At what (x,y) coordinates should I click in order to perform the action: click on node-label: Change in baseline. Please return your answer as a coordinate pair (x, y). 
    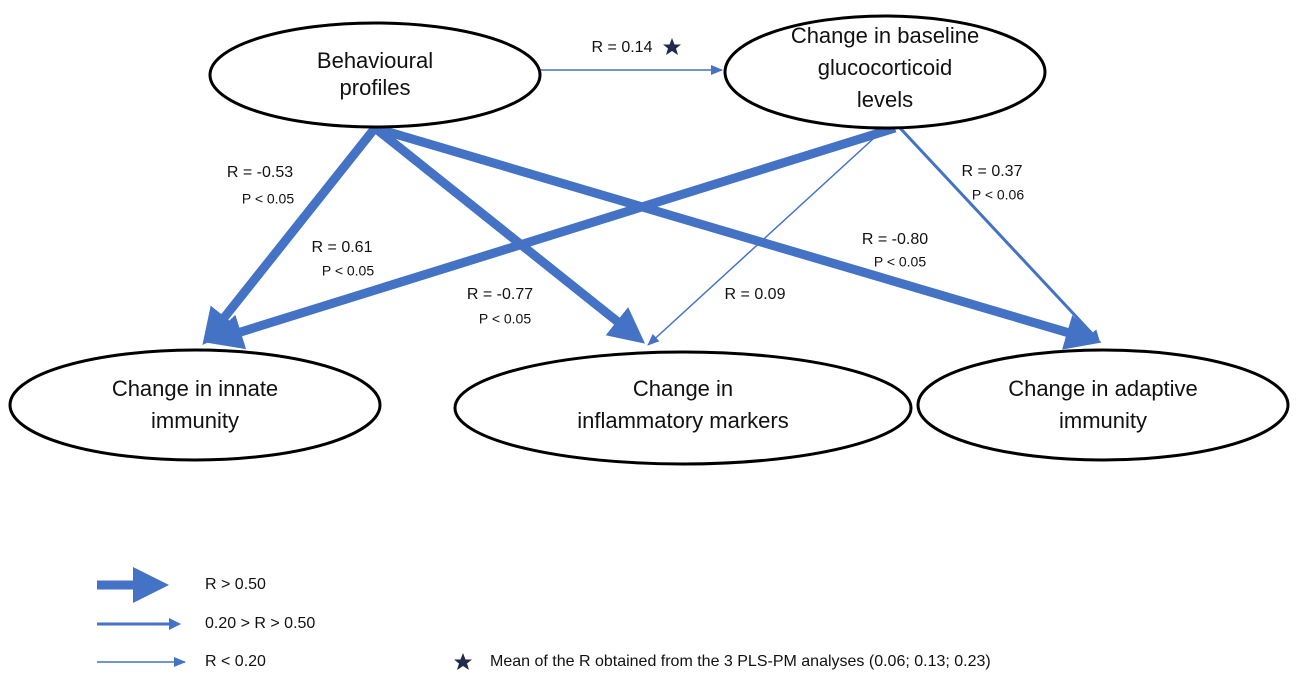
    Looking at the image, I should click on (885, 35).